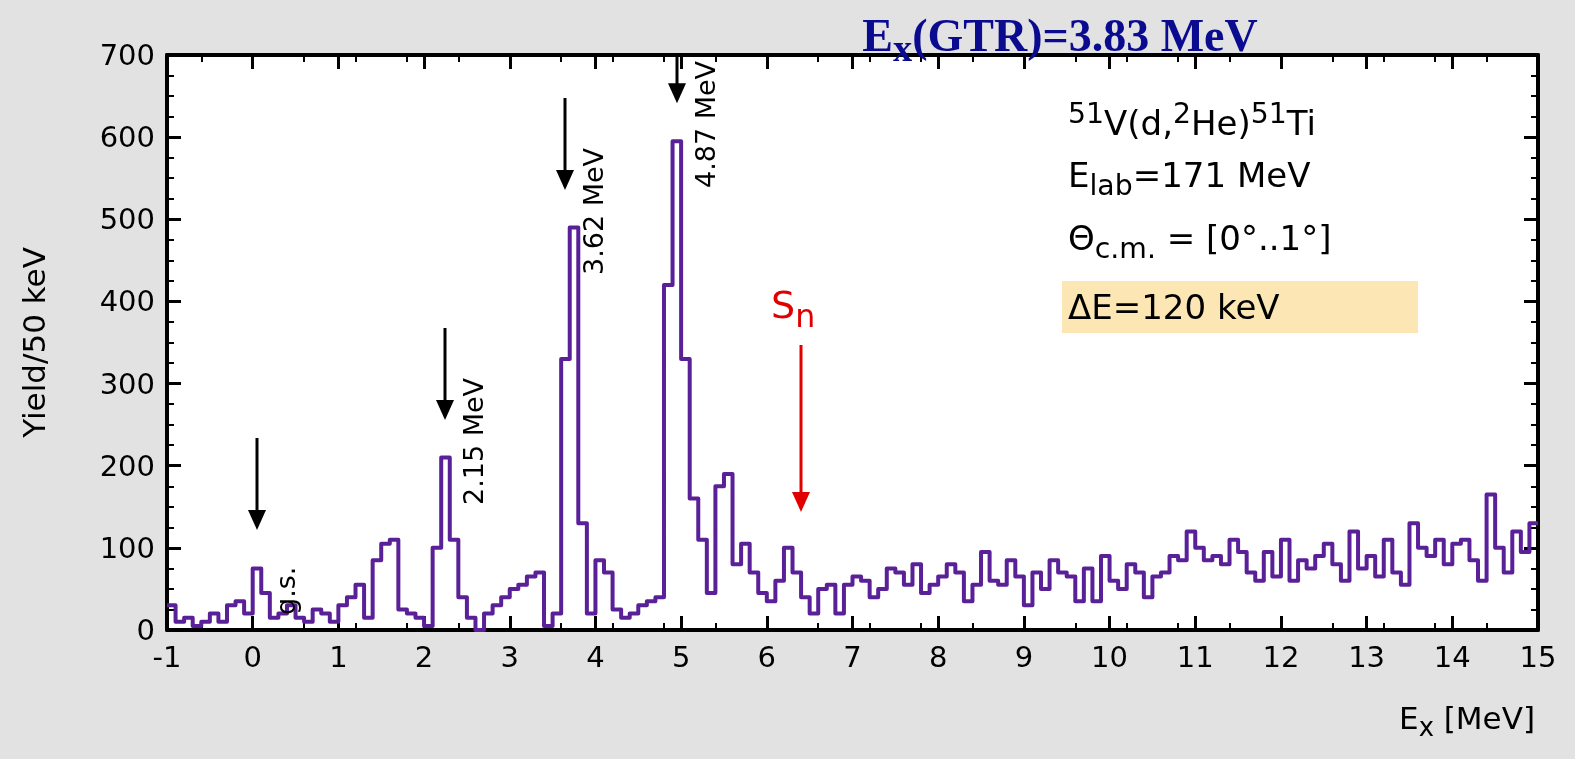 This screenshot has width=1575, height=759. I want to click on y-axis-title: Yield/50 keV, so click(33, 343).